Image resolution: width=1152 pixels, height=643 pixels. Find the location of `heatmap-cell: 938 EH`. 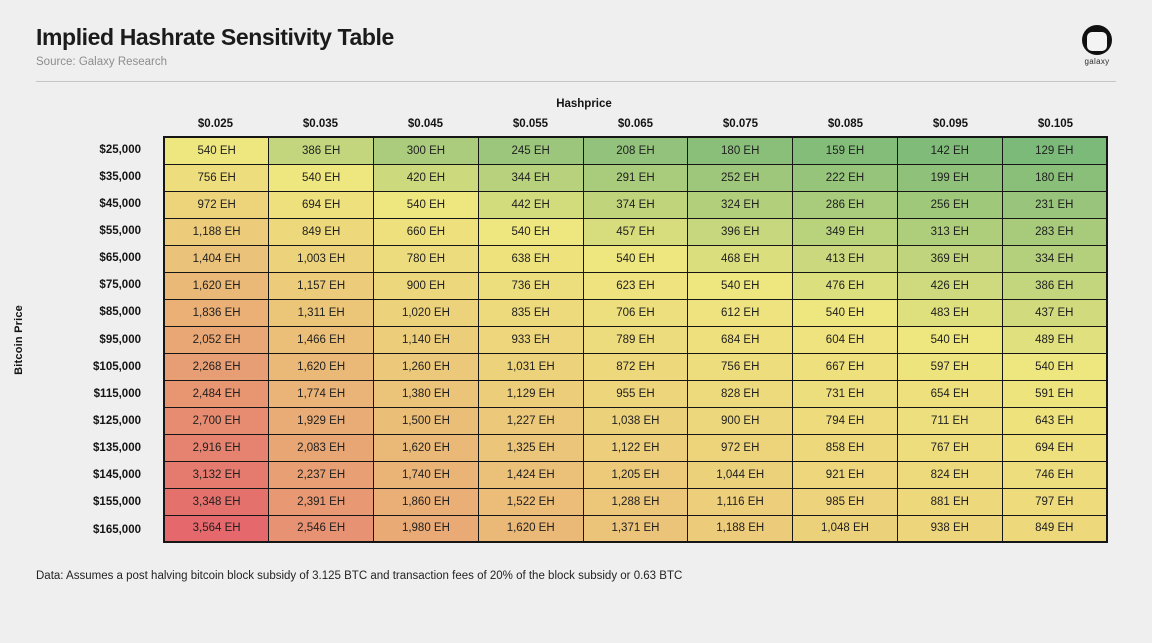

heatmap-cell: 938 EH is located at coordinates (949, 528).